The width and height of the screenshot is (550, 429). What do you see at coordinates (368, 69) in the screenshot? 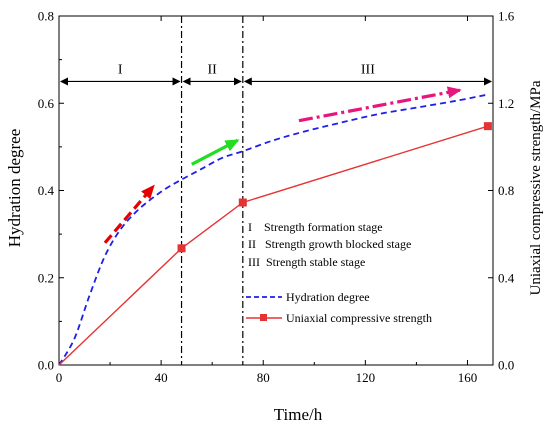
I see `stage-label: III` at bounding box center [368, 69].